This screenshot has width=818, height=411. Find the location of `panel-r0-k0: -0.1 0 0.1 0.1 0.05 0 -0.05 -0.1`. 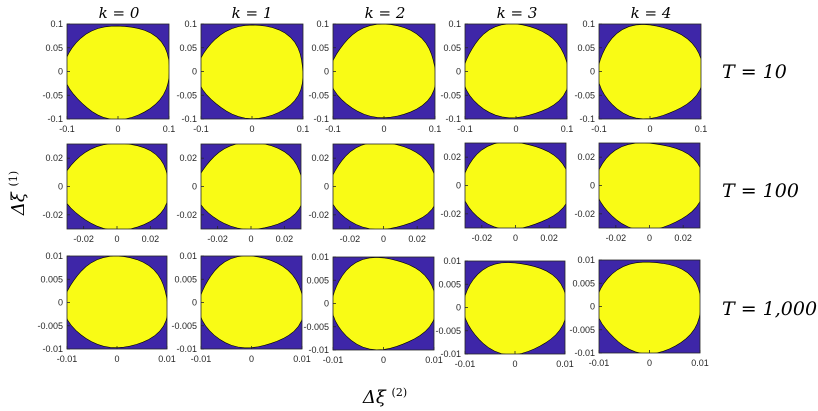

panel-r0-k0: -0.1 0 0.1 0.1 0.05 0 -0.05 -0.1 is located at coordinates (108, 76).